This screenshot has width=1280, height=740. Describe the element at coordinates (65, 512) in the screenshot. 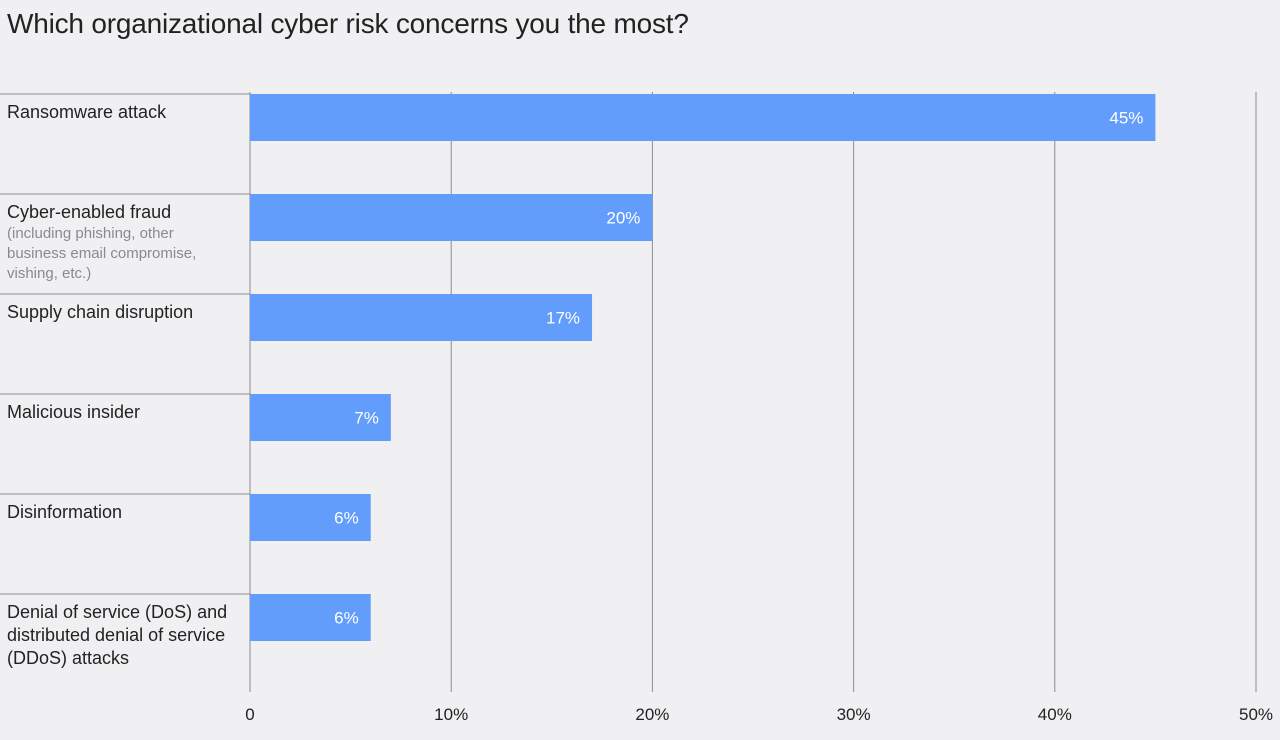

I see `category-label-text: Disinformation` at that location.